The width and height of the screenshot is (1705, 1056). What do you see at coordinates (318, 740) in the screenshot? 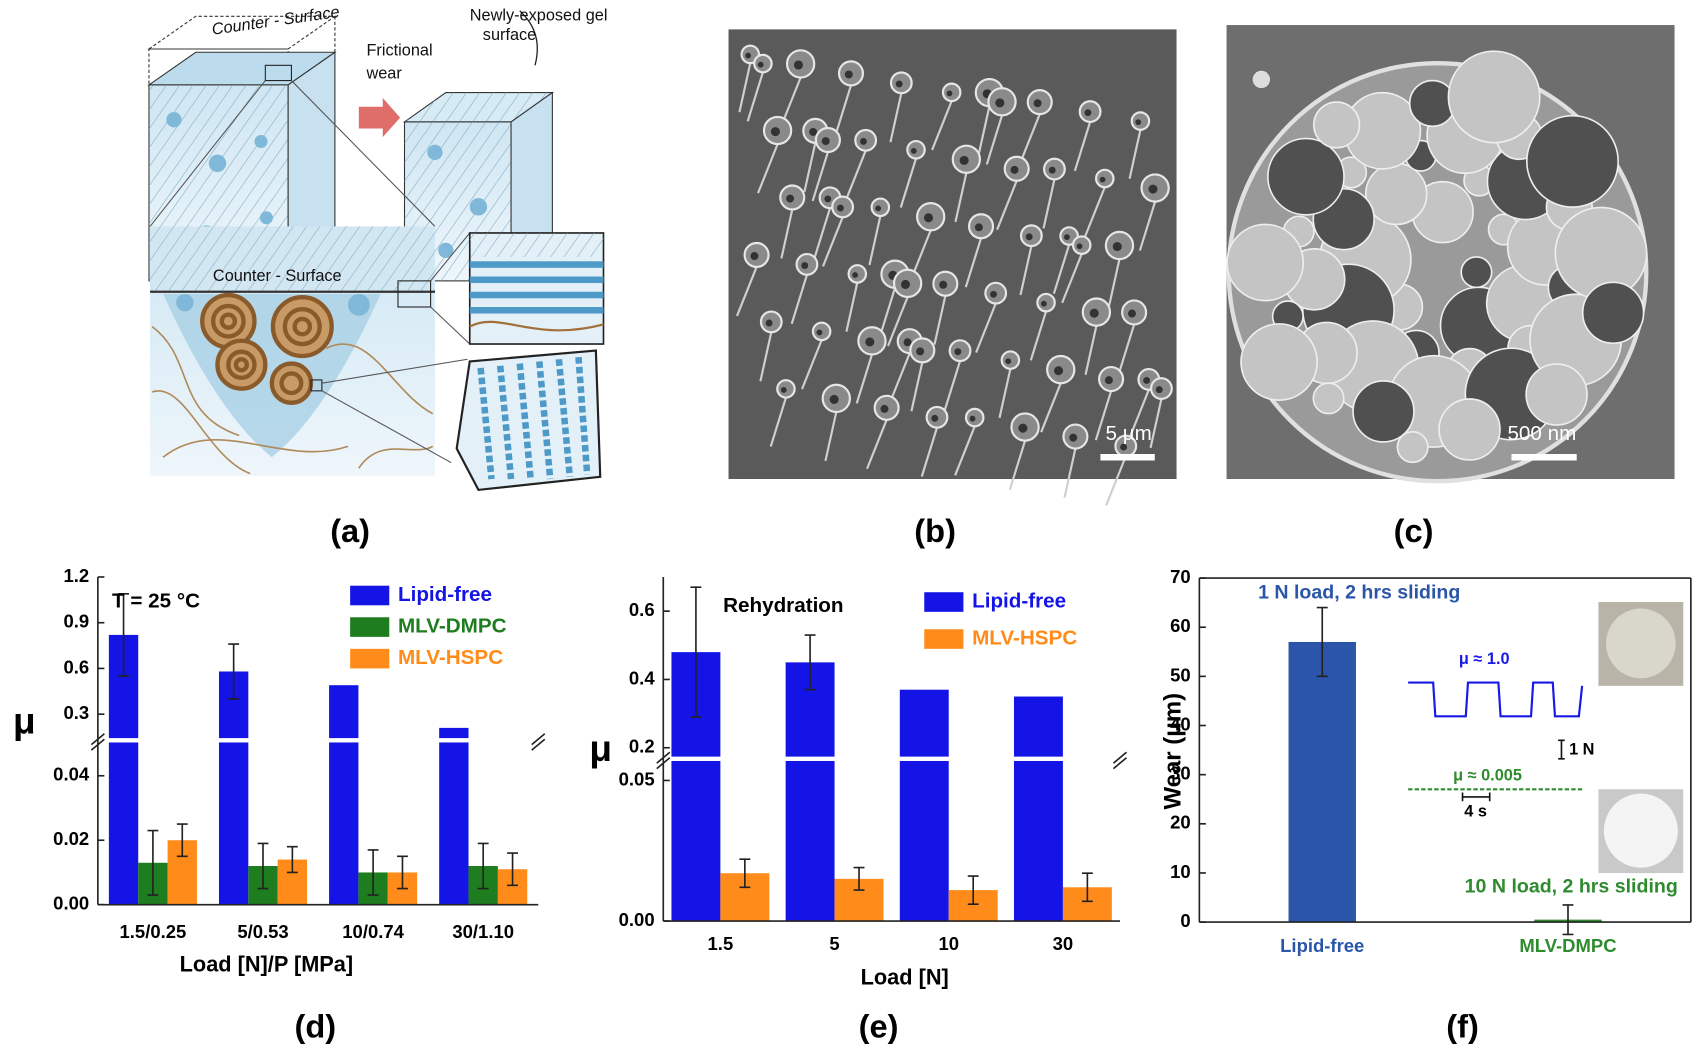
I see `axis-break` at bounding box center [318, 740].